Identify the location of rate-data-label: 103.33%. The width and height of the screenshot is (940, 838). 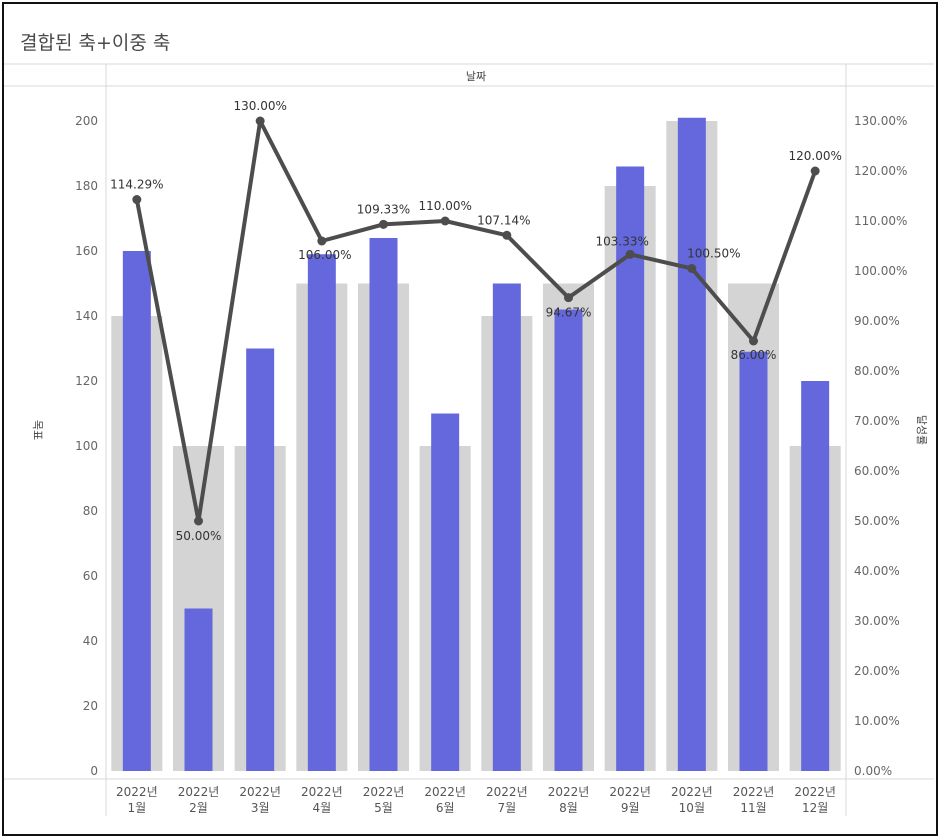
(621, 241).